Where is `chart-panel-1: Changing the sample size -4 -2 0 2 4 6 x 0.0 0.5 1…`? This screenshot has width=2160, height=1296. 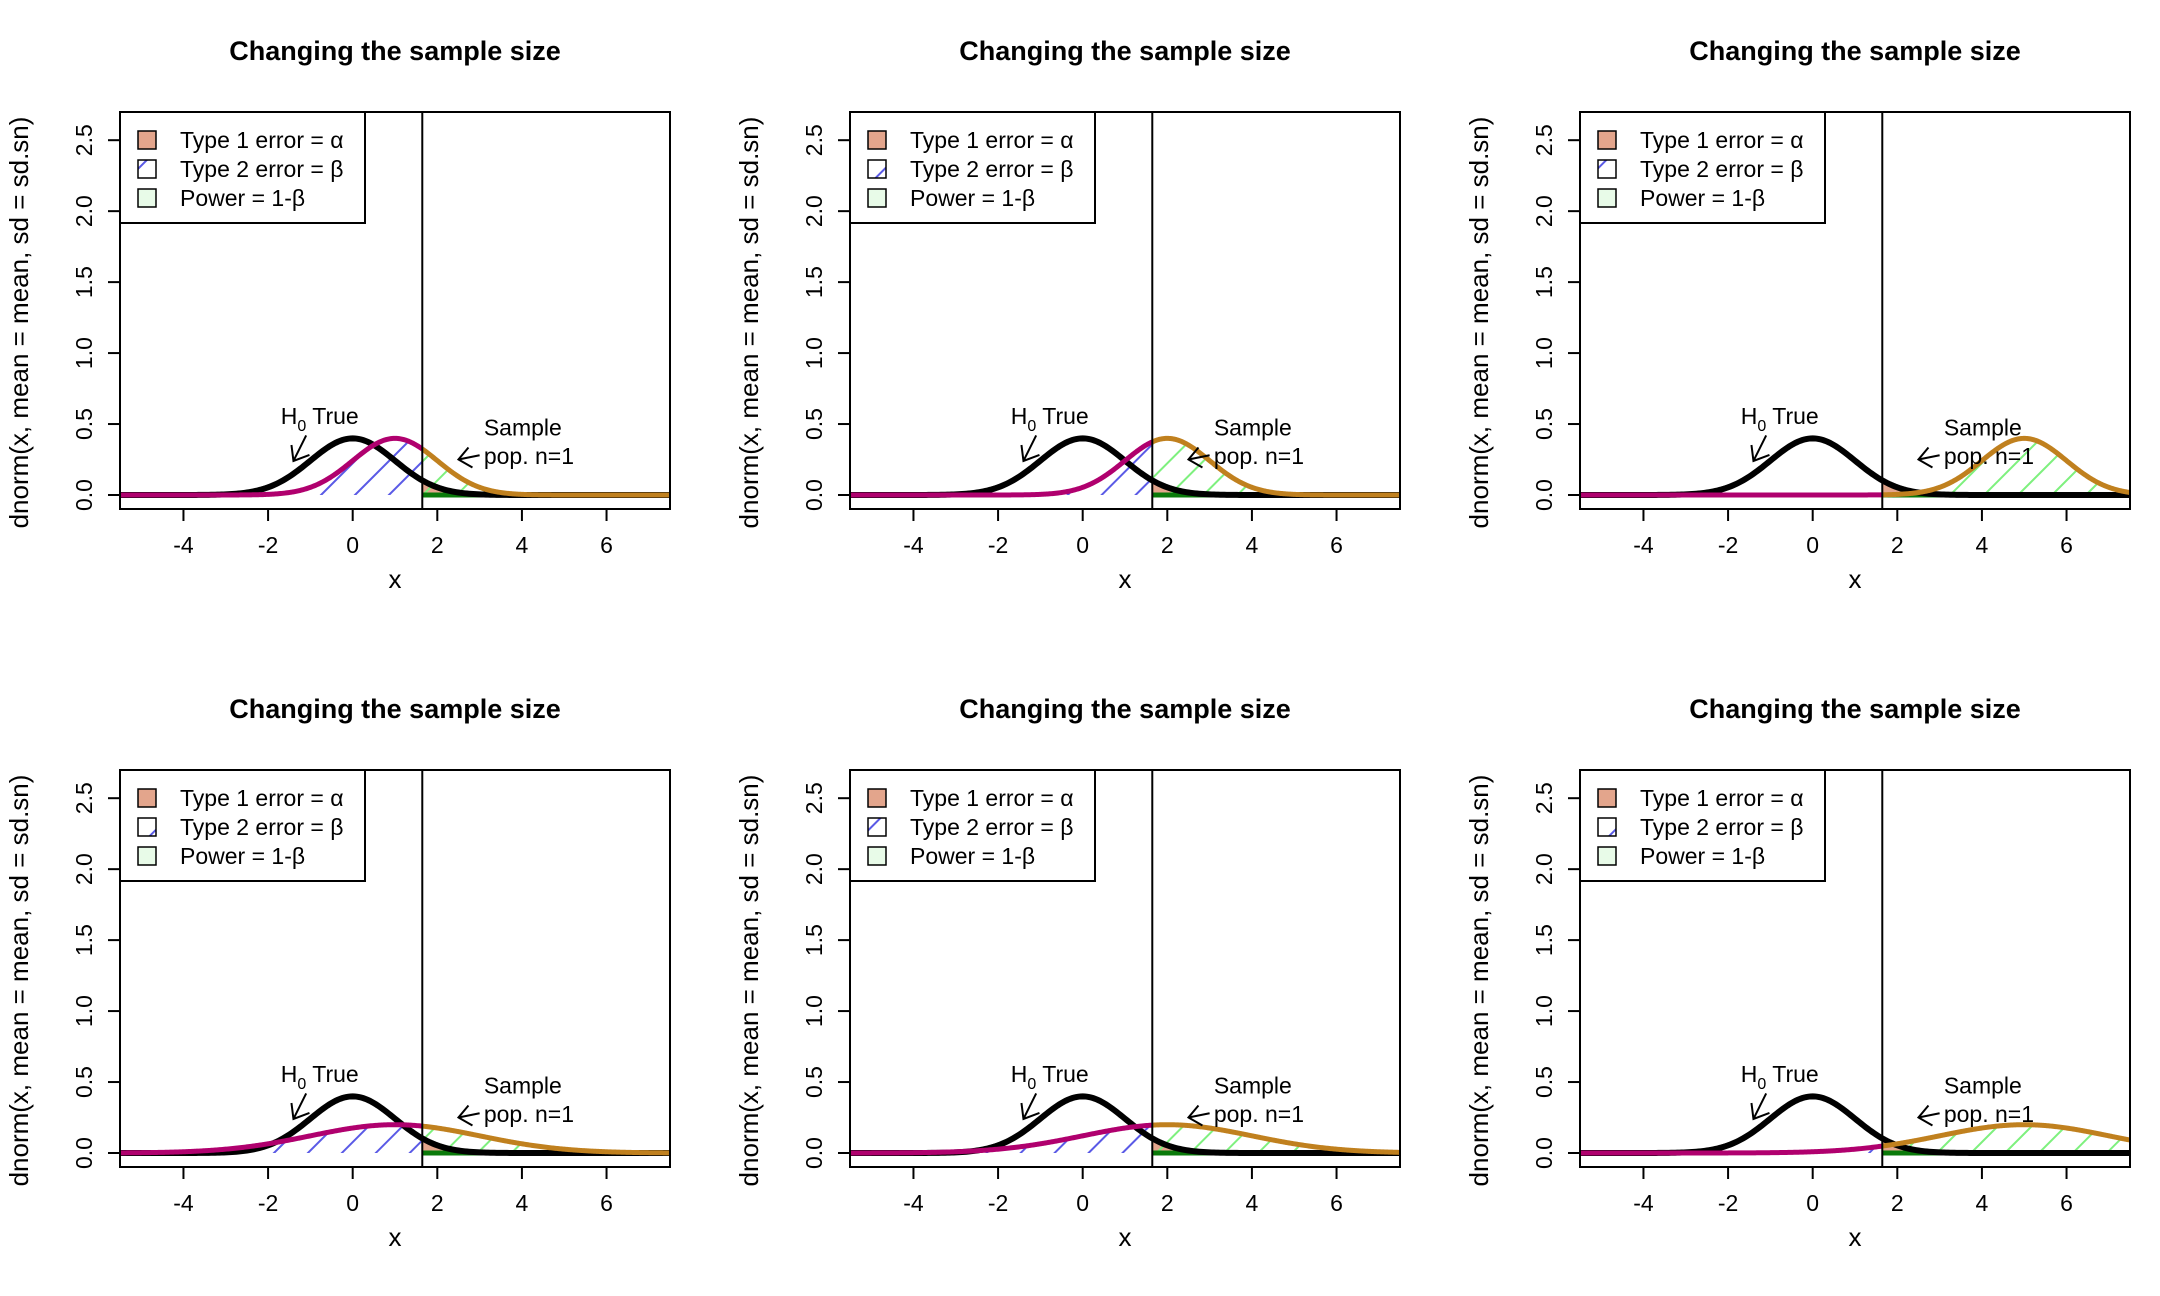
chart-panel-1: Changing the sample size -4 -2 0 2 4 6 x 0.0 0.5 1… is located at coordinates (337, 315).